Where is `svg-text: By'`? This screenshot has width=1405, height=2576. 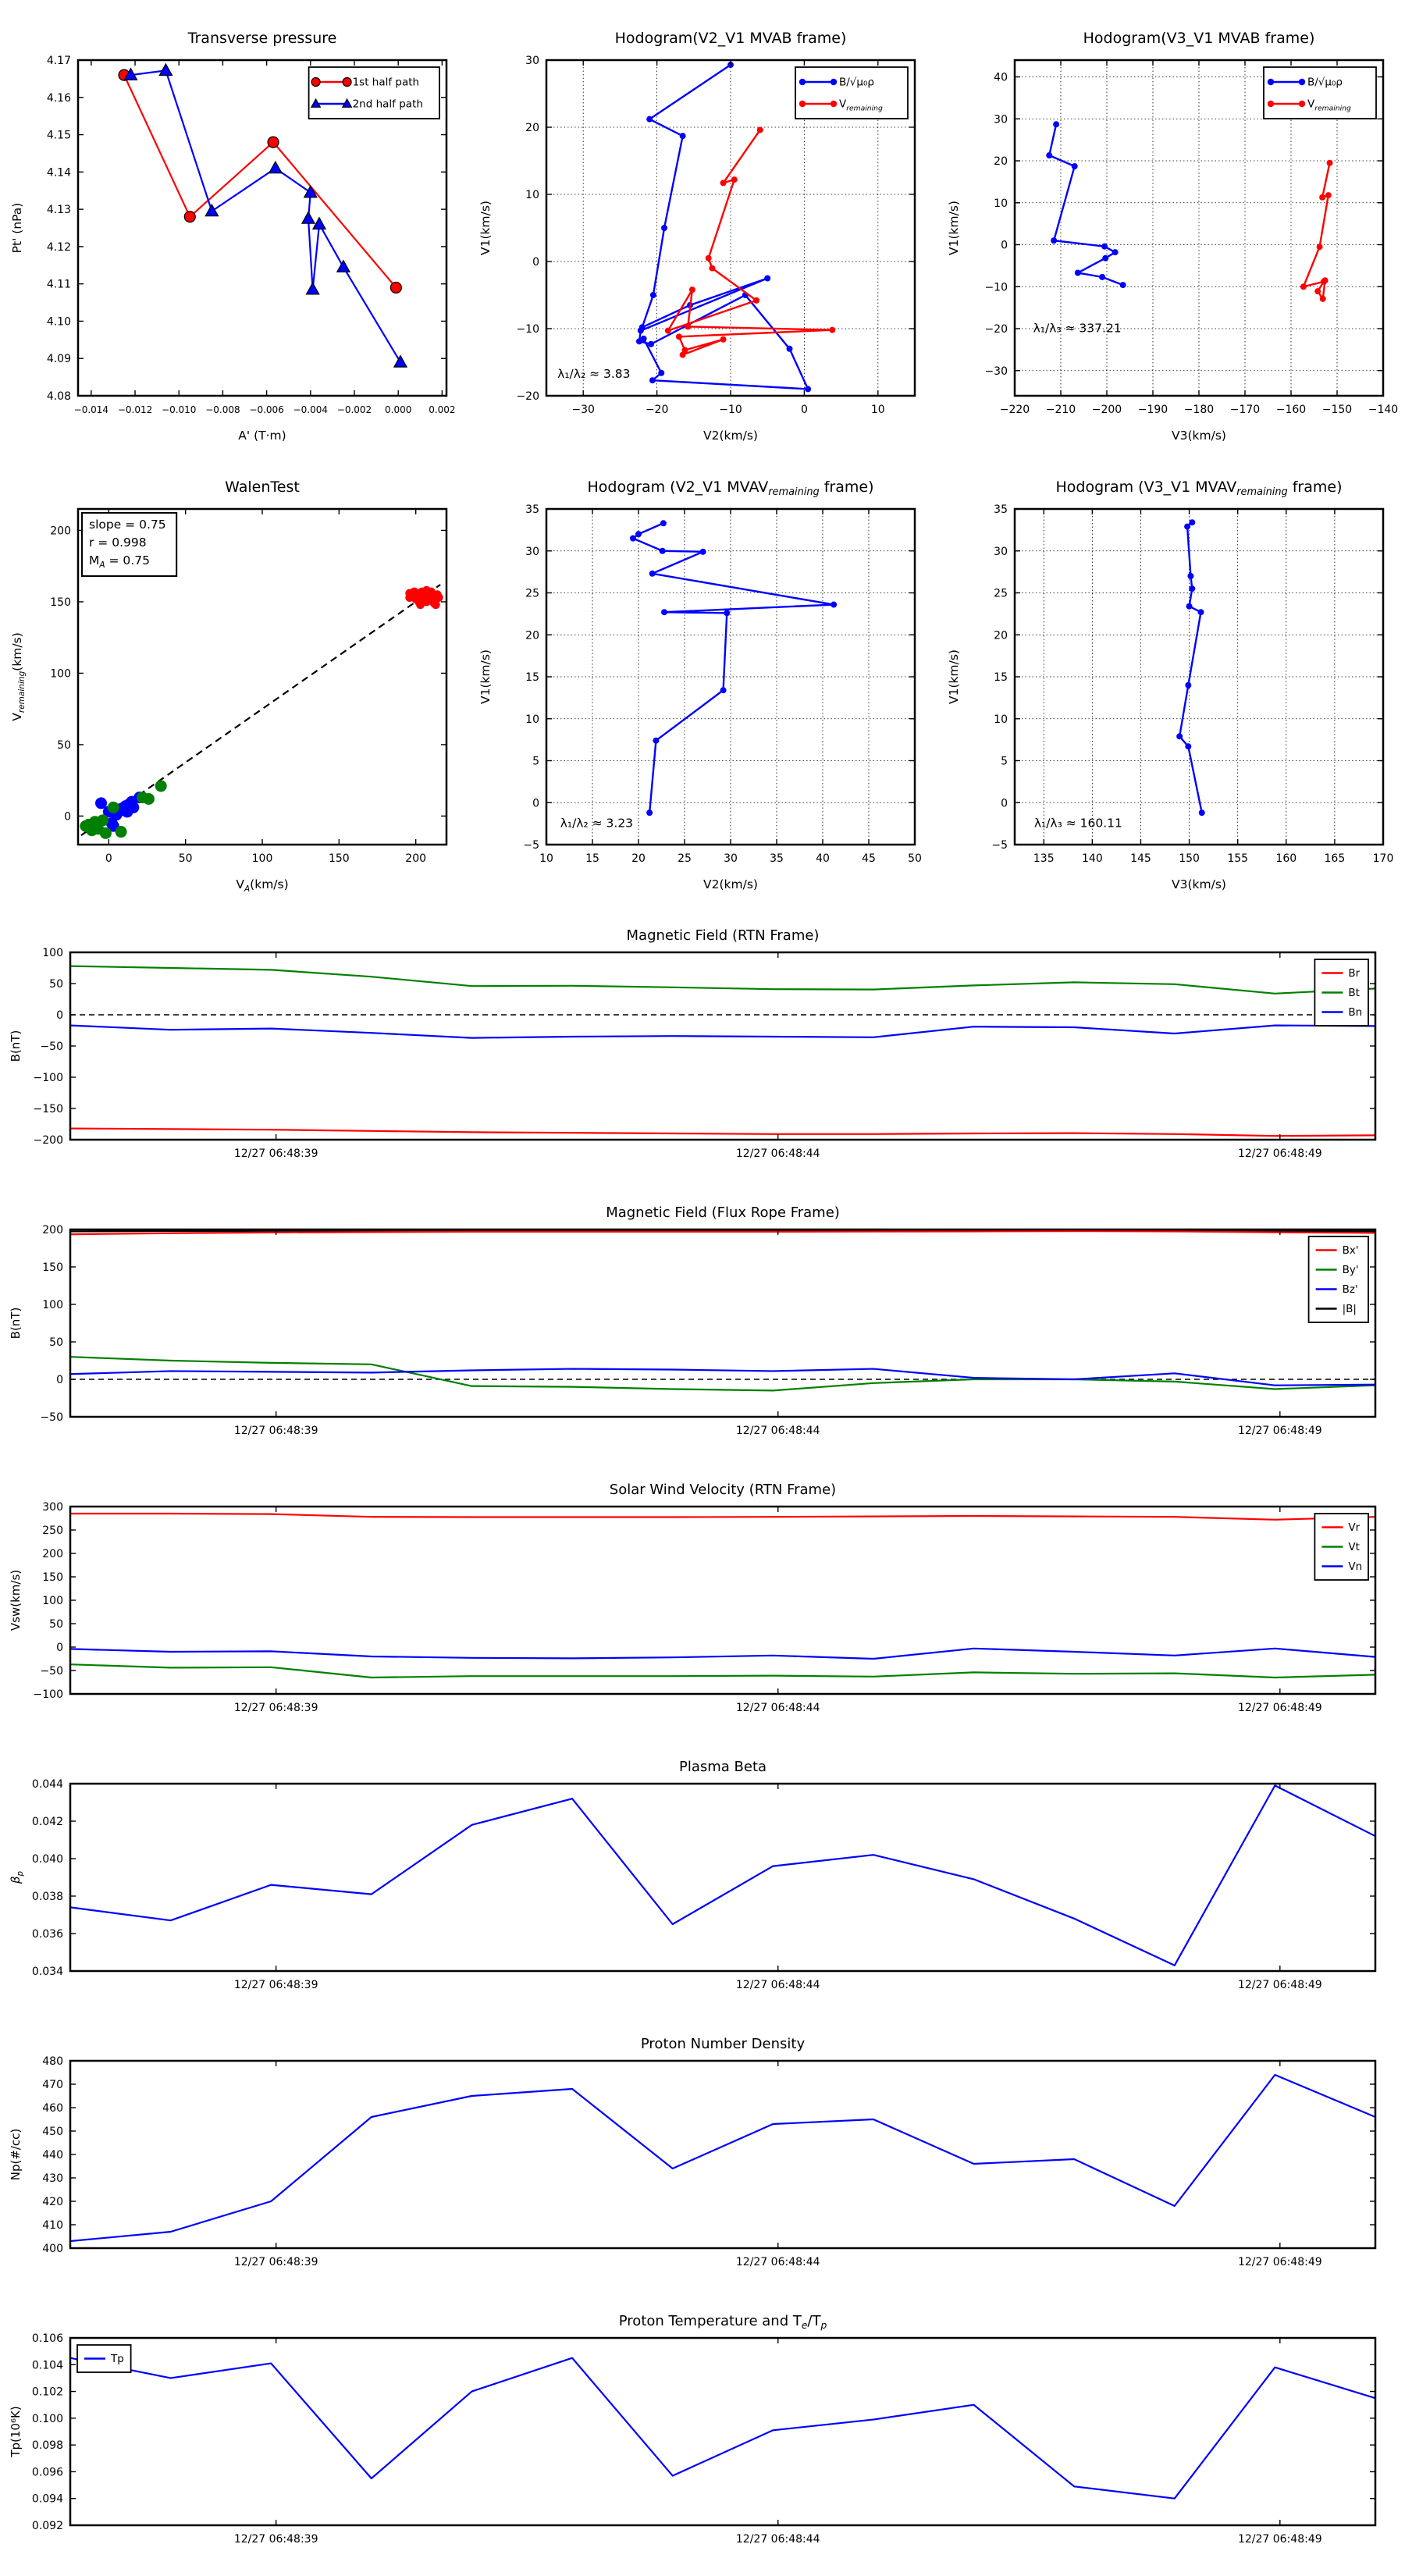
svg-text: By' is located at coordinates (1351, 1270).